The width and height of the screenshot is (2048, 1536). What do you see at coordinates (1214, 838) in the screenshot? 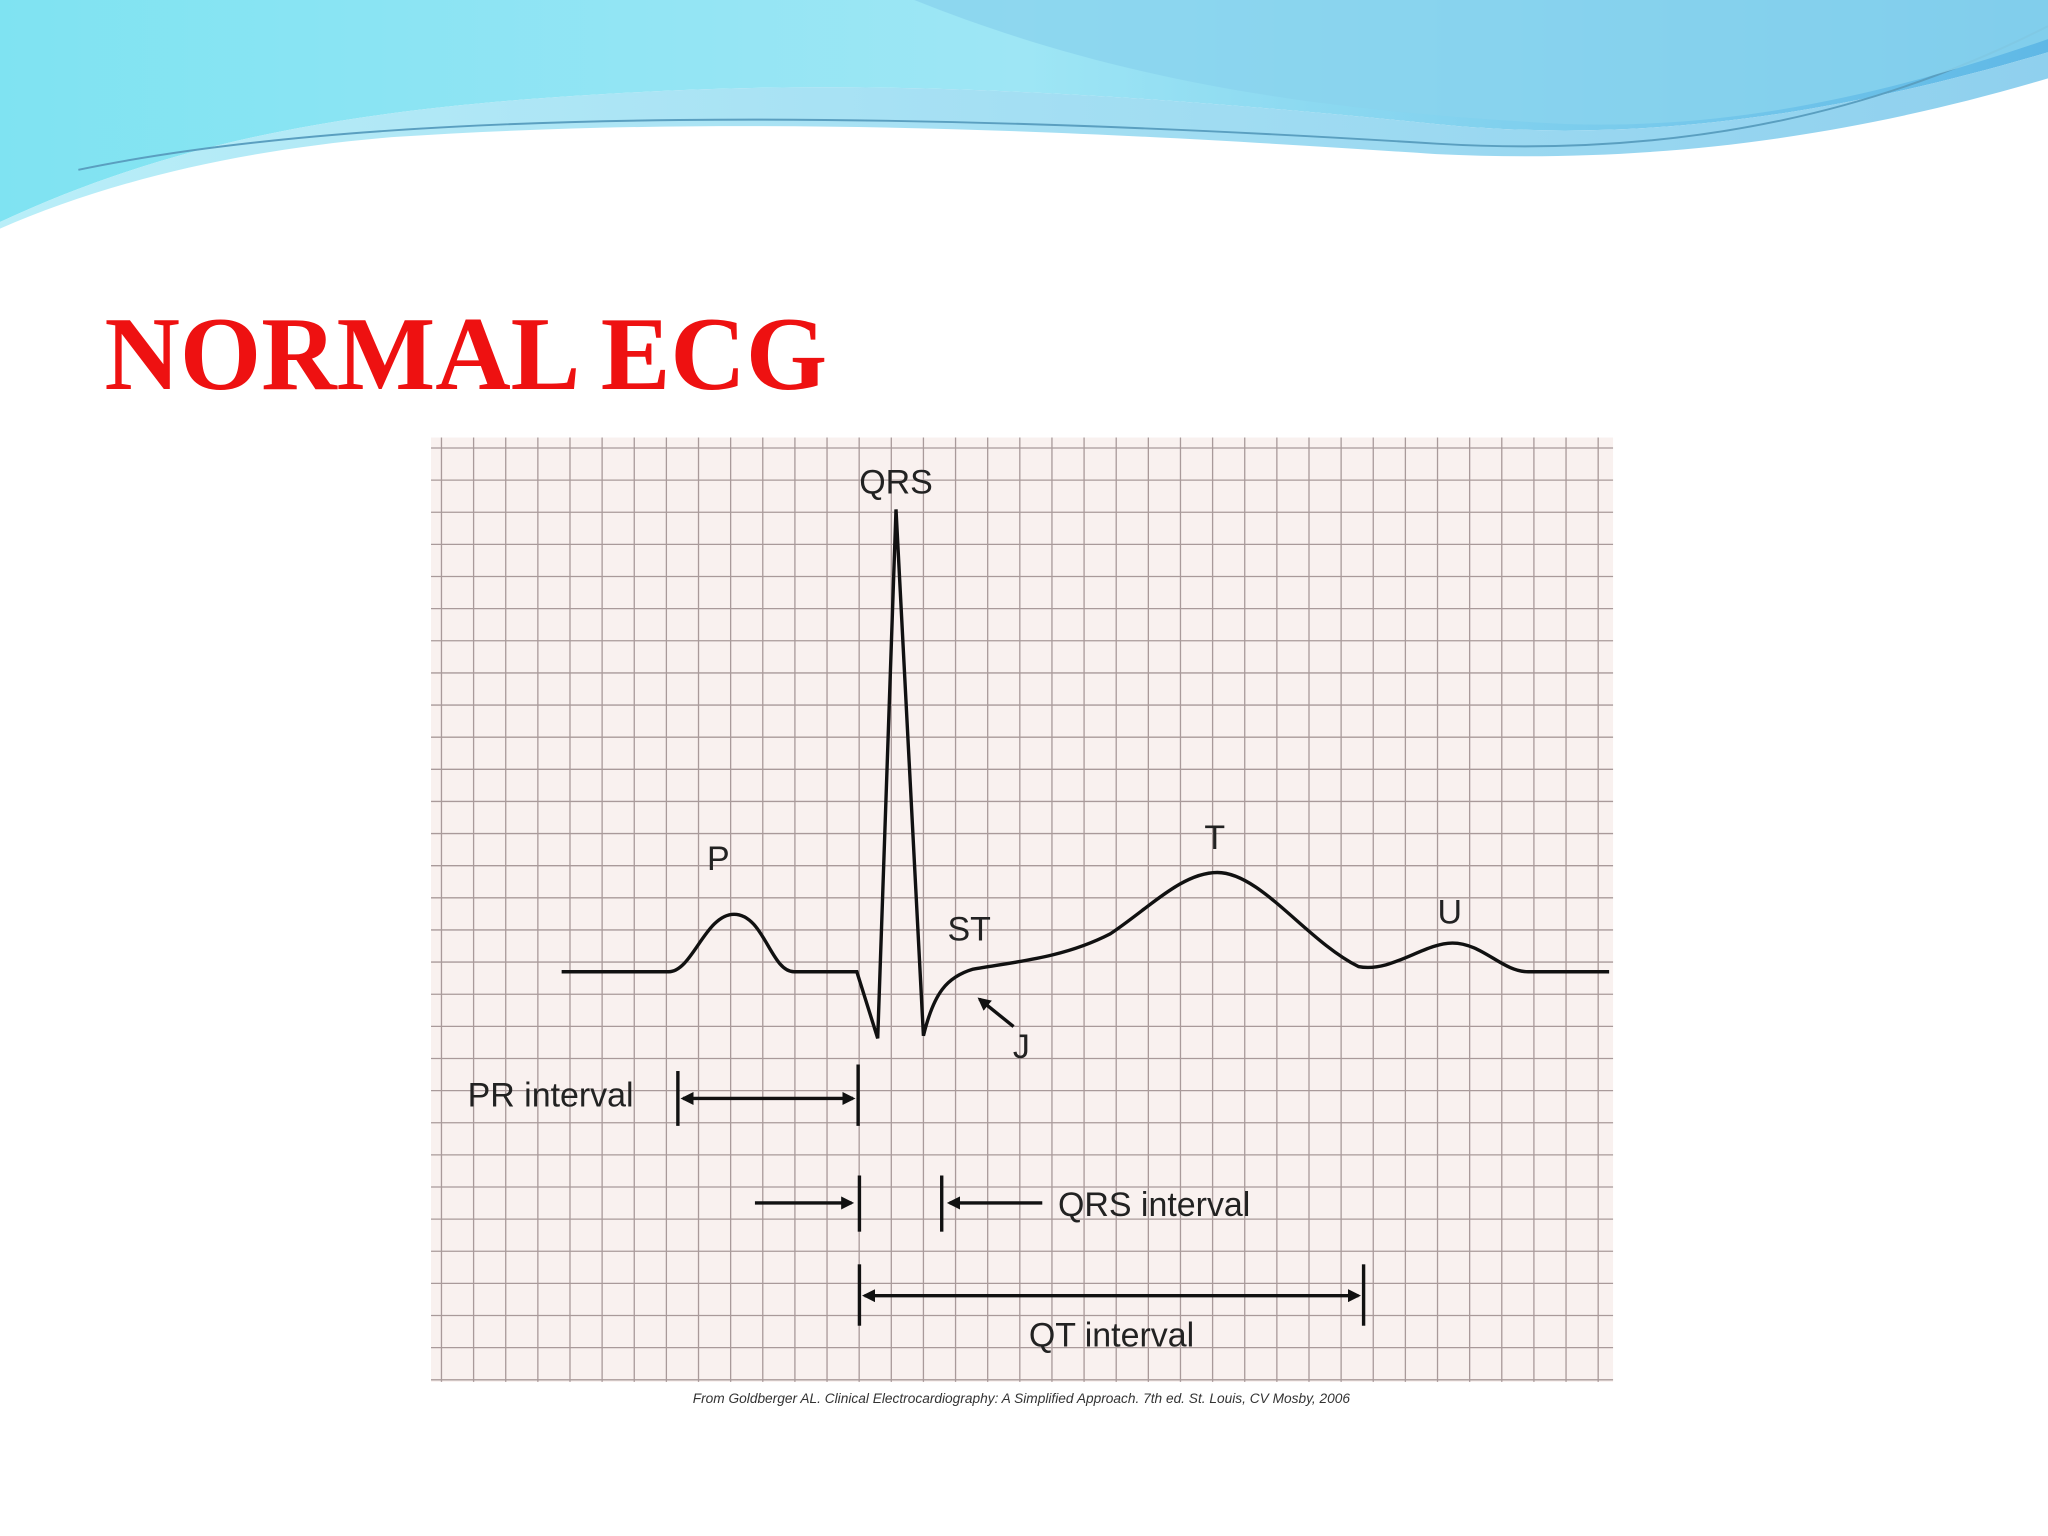
I see `t-label: T` at bounding box center [1214, 838].